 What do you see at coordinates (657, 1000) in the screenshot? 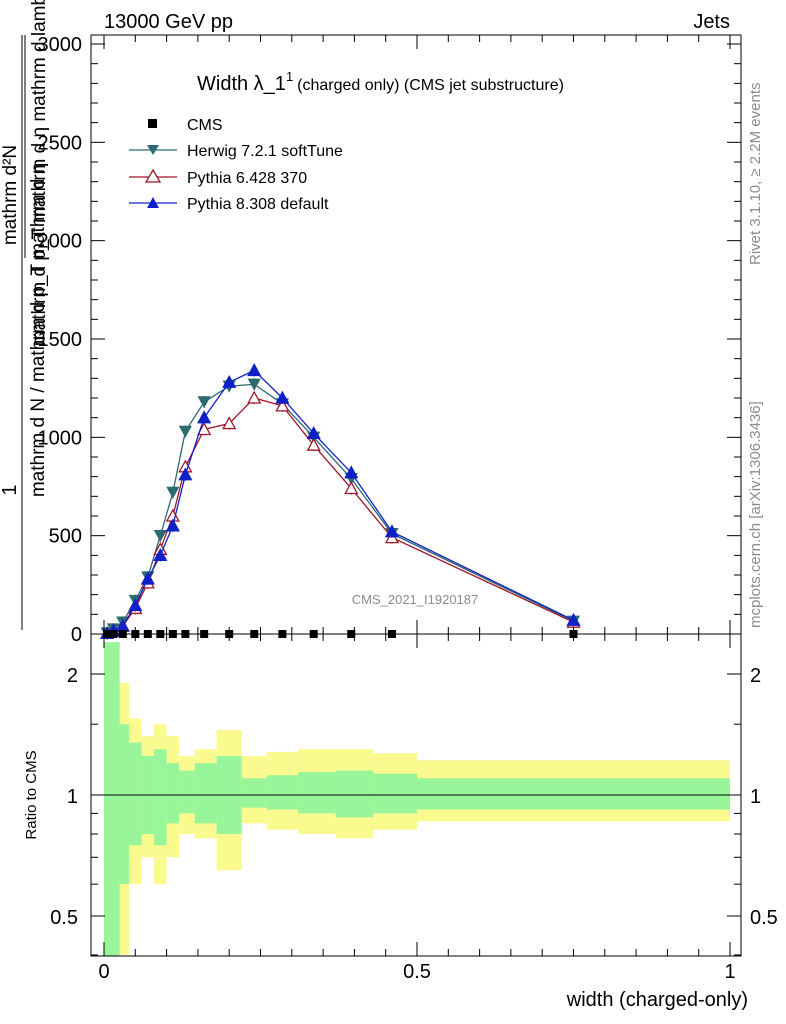
I see `x-axis-label: width (charged-only)` at bounding box center [657, 1000].